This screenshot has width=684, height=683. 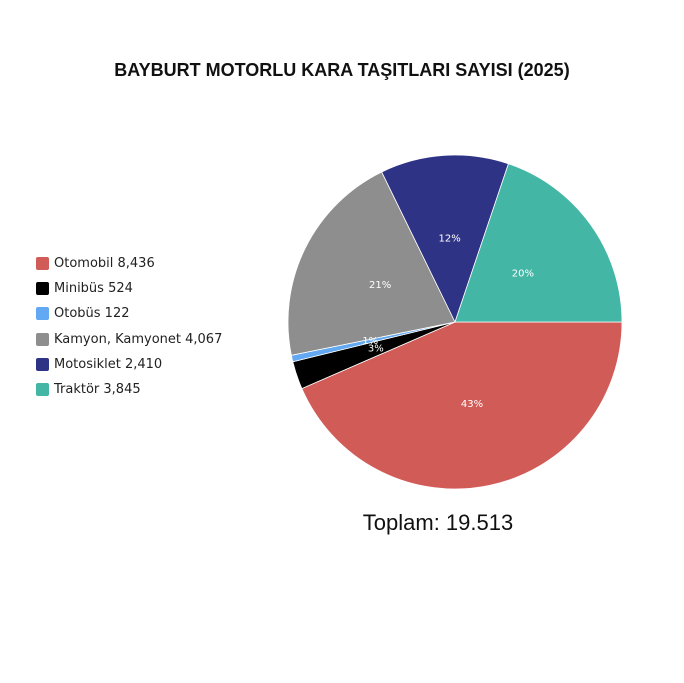 I want to click on legend-label: Traktör 3,845, so click(x=97, y=390).